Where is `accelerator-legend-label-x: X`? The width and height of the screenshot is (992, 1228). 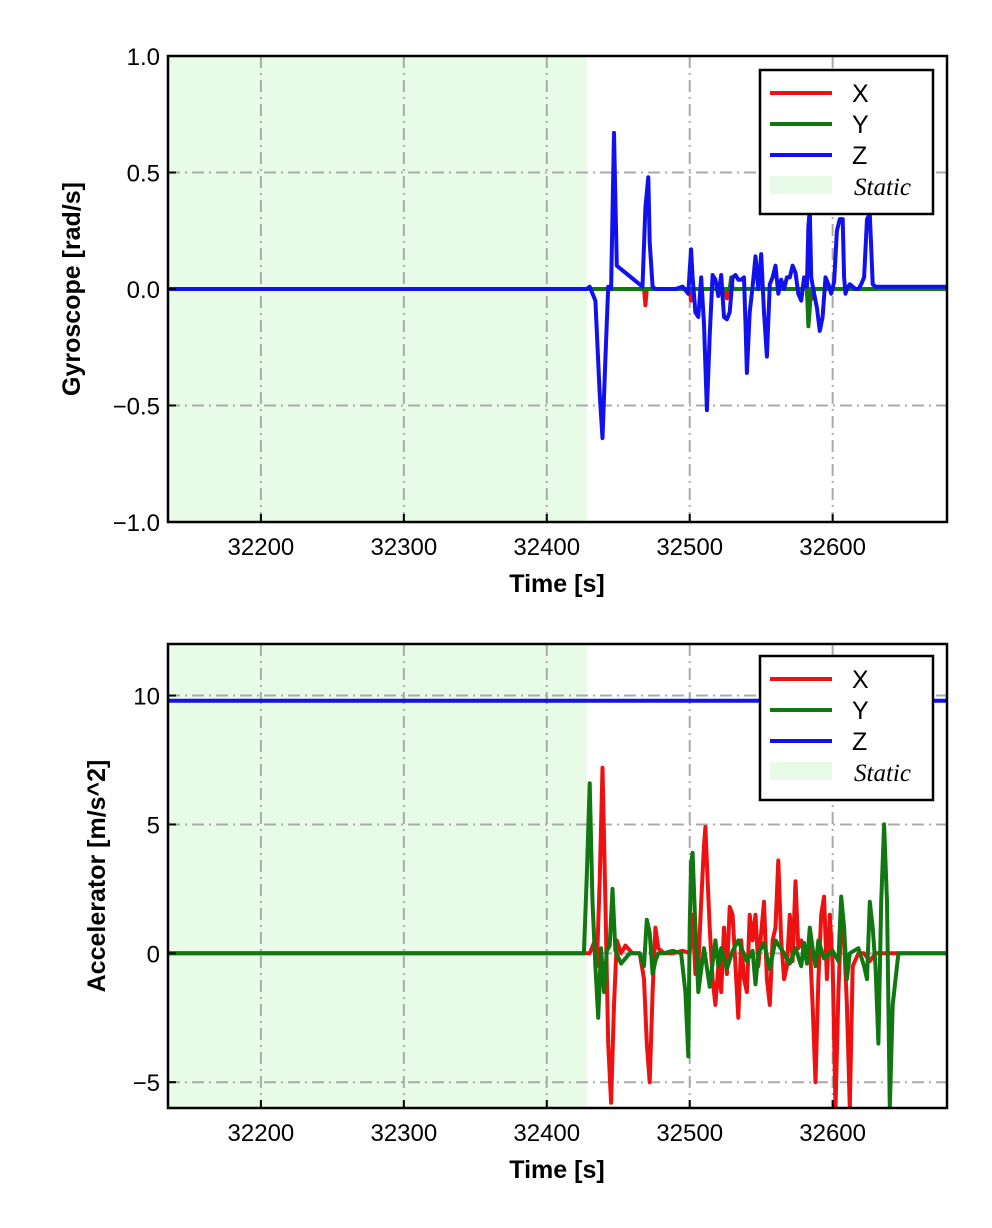 accelerator-legend-label-x: X is located at coordinates (860, 680).